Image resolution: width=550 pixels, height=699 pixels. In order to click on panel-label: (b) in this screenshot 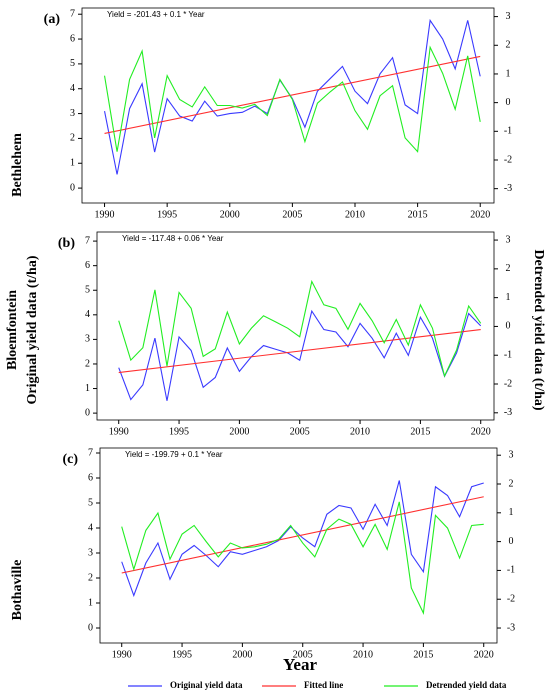, I will do `click(66, 243)`.